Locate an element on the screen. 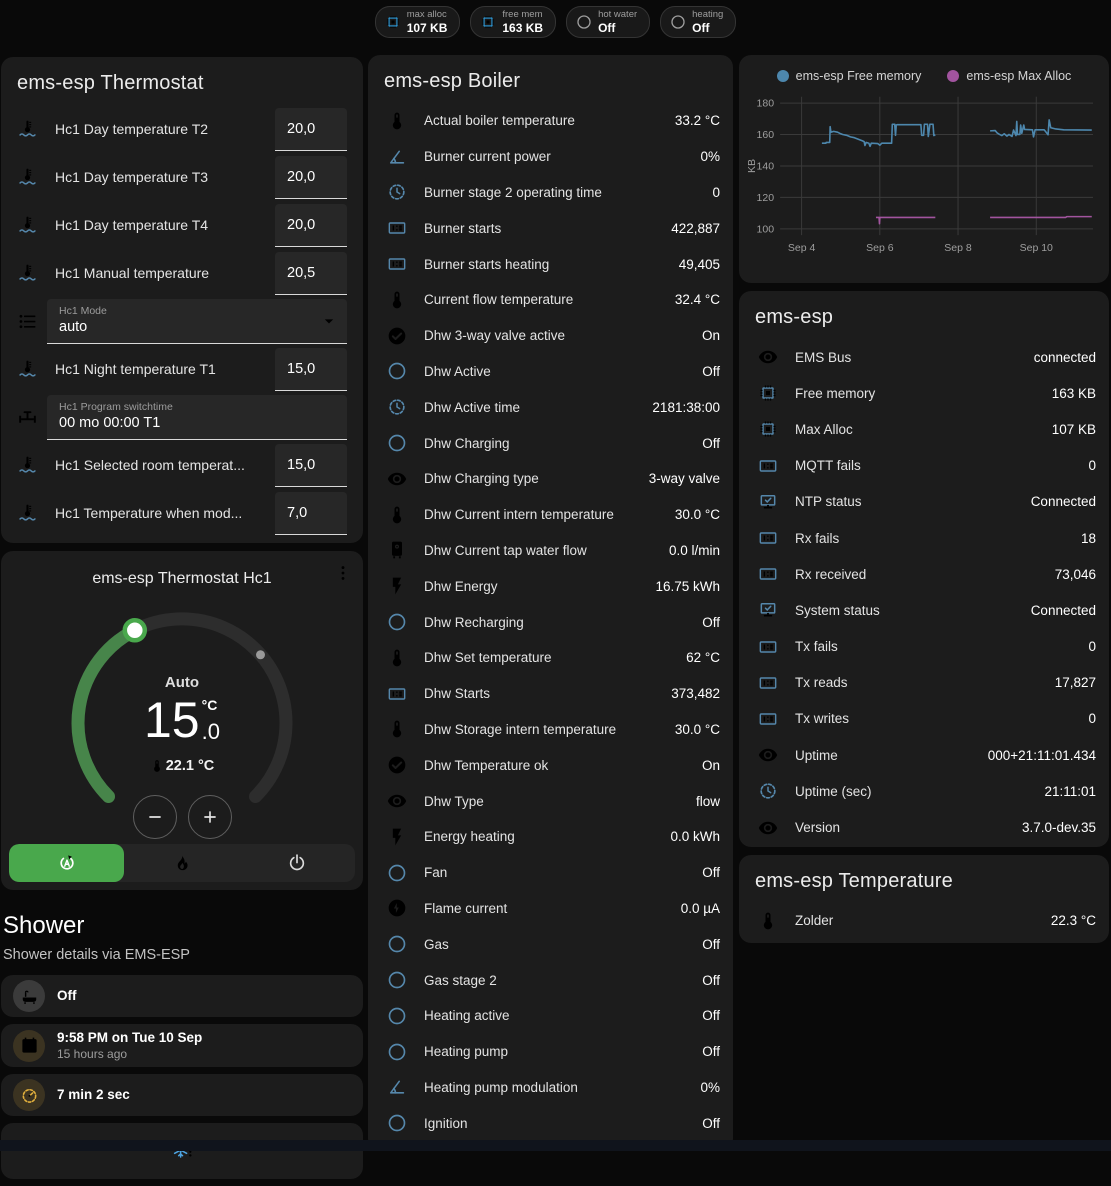 This screenshot has height=1186, width=1111. entity-row: Rx fails 18 is located at coordinates (924, 538).